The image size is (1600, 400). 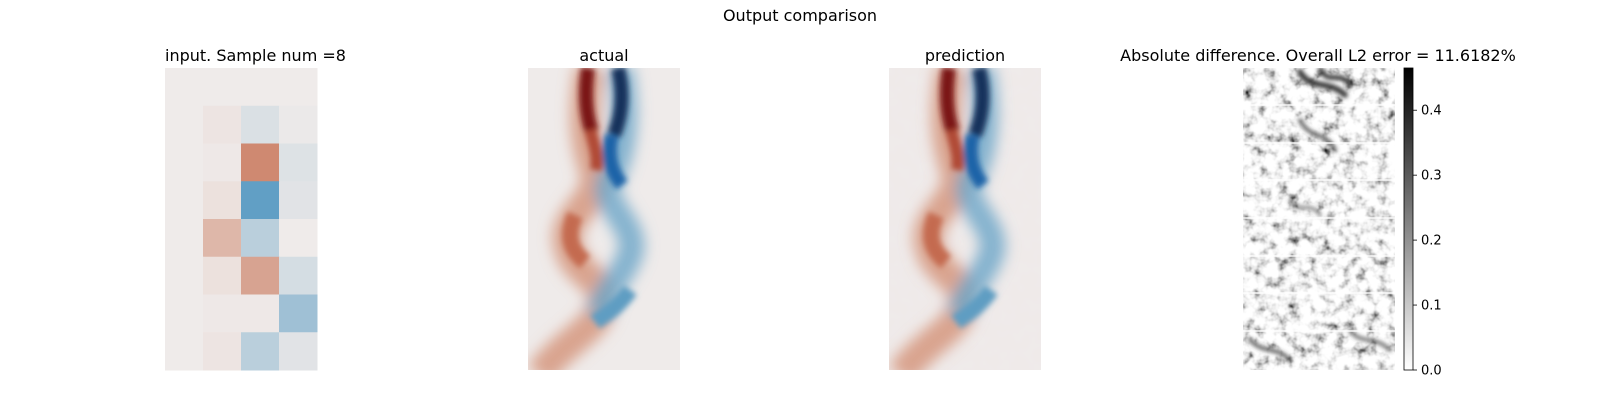 I want to click on colorbar-tick-label: 0.1, so click(x=1431, y=306).